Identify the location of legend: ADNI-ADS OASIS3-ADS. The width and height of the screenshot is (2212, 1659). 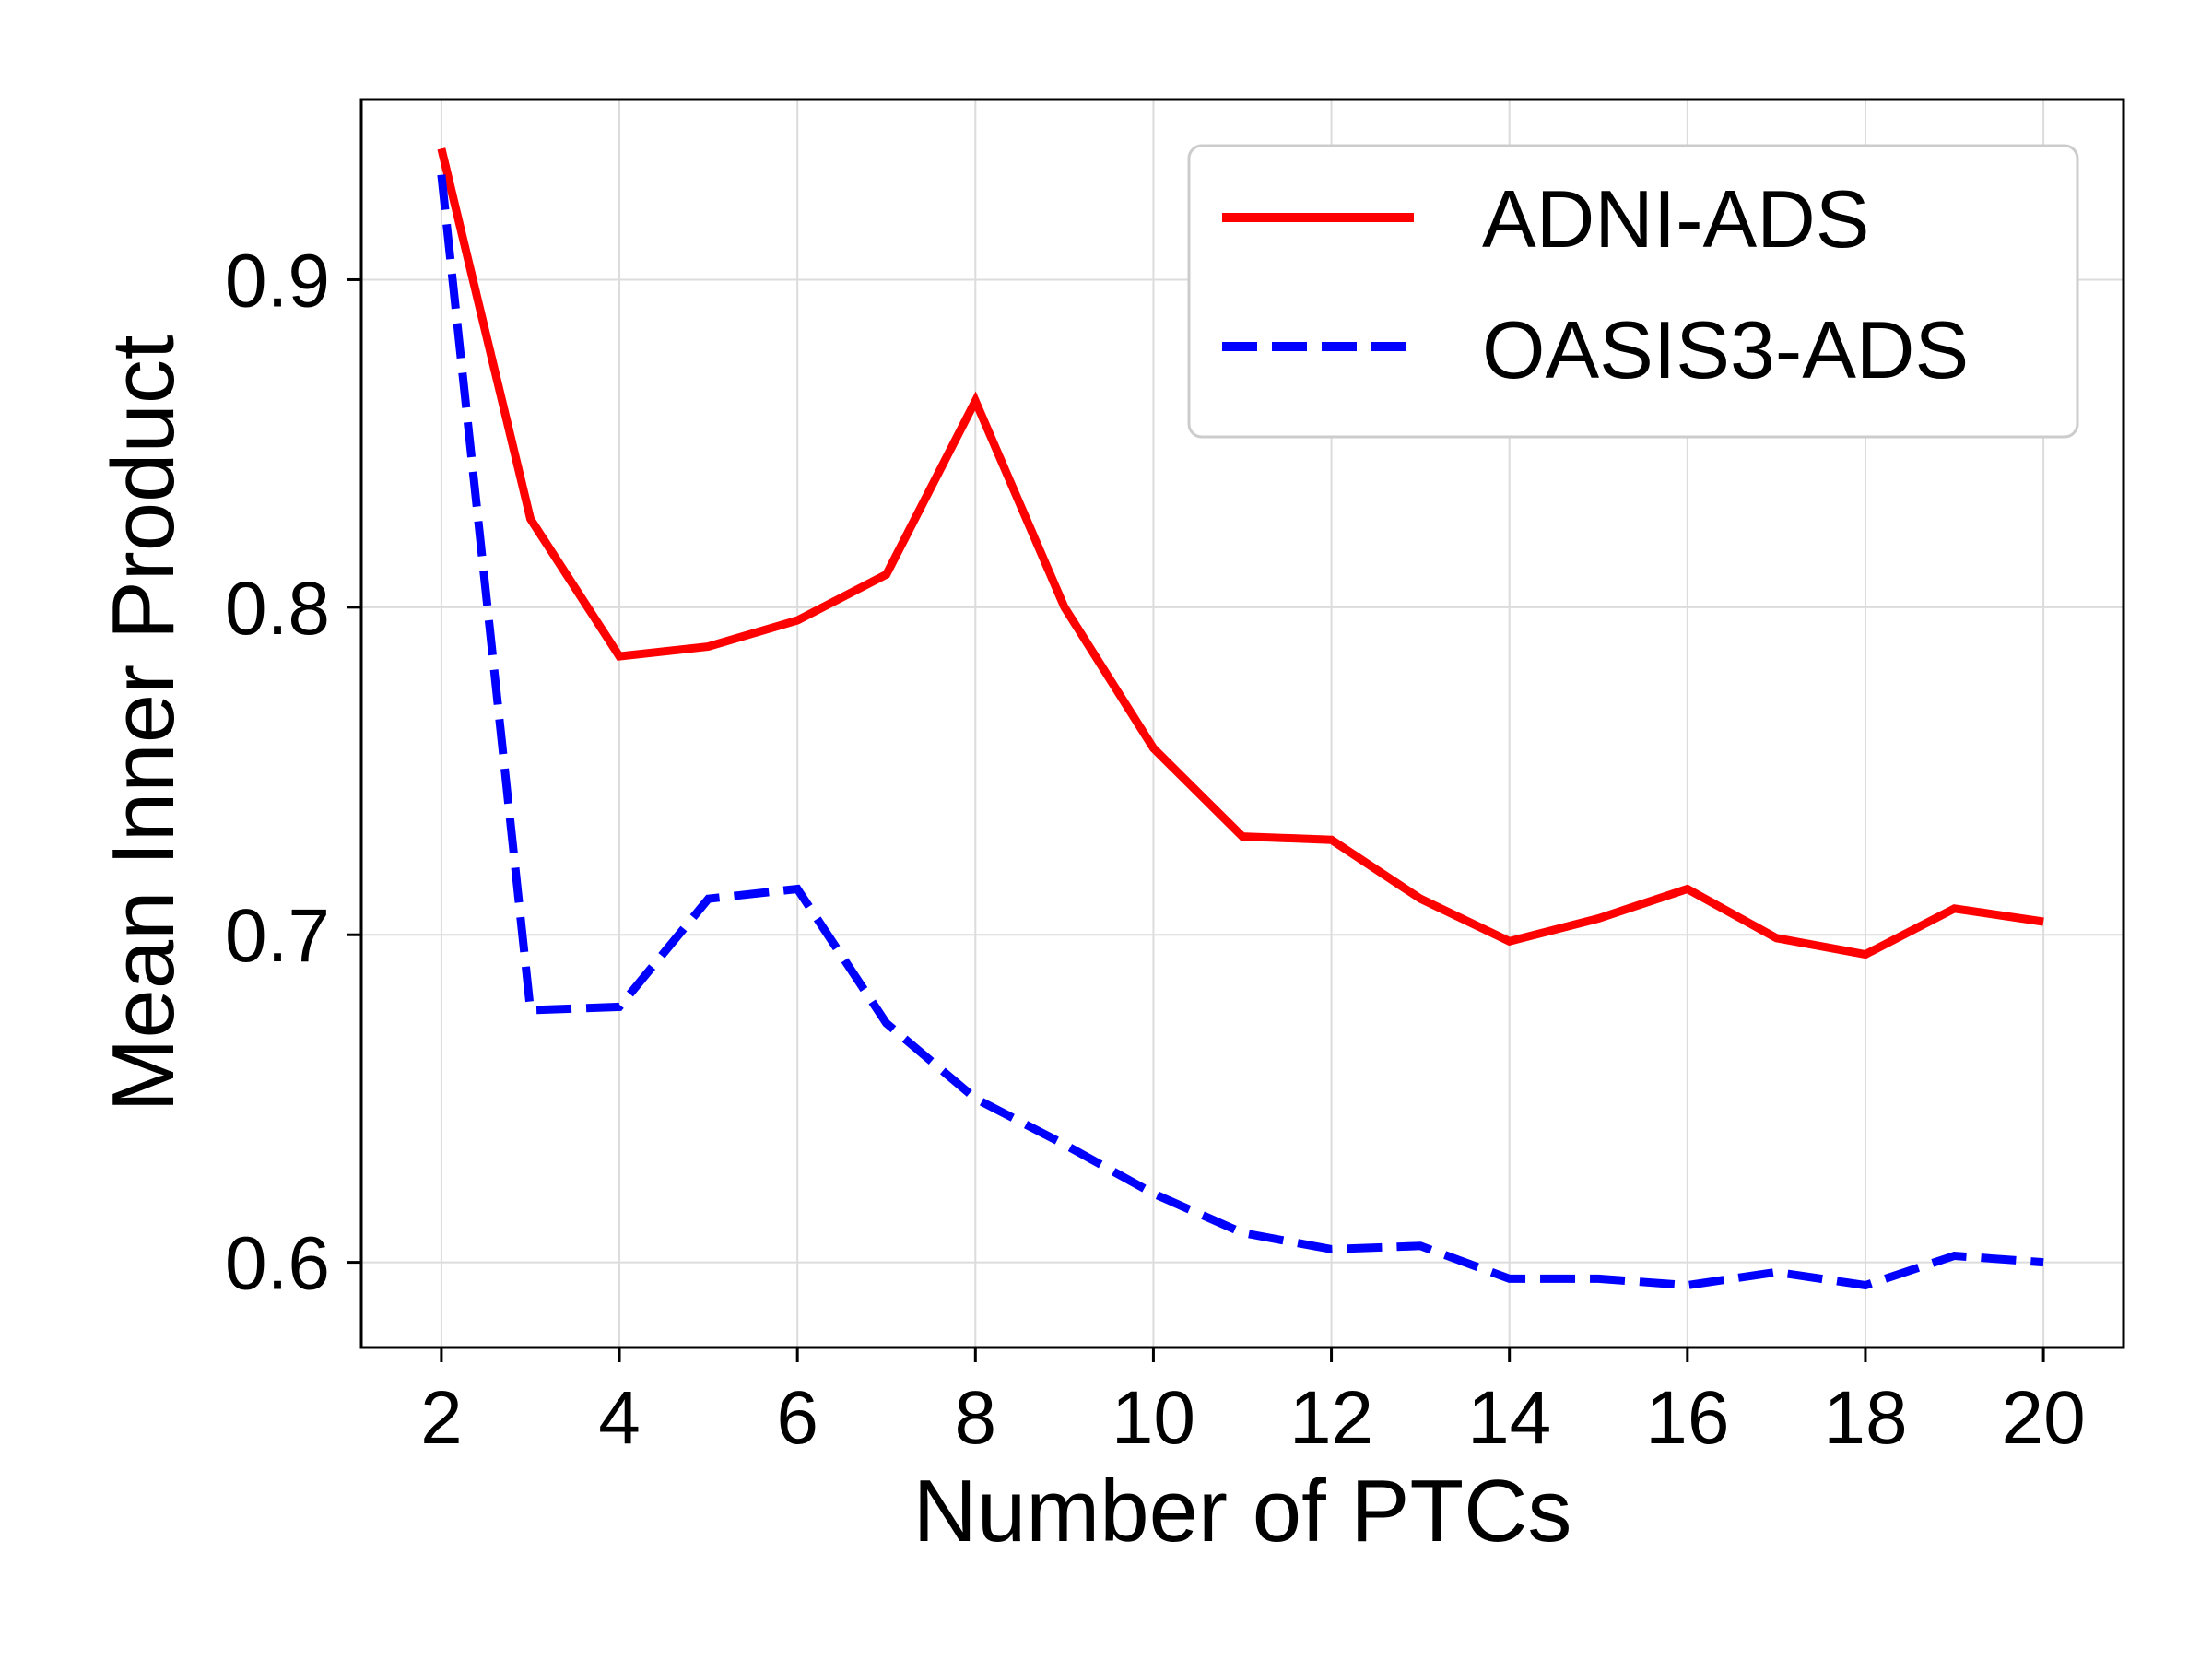
(1633, 291).